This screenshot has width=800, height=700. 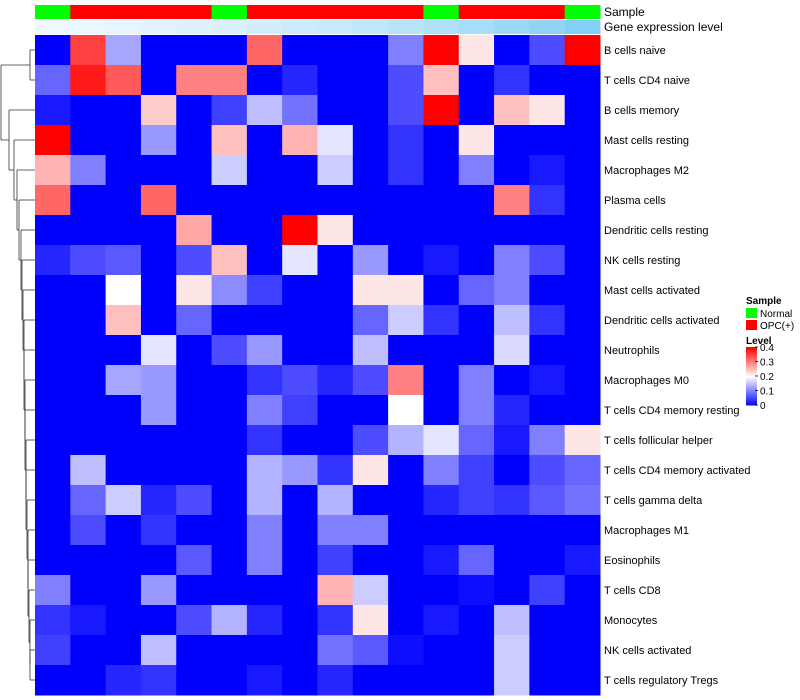 What do you see at coordinates (642, 261) in the screenshot?
I see `row-label: NK cells resting` at bounding box center [642, 261].